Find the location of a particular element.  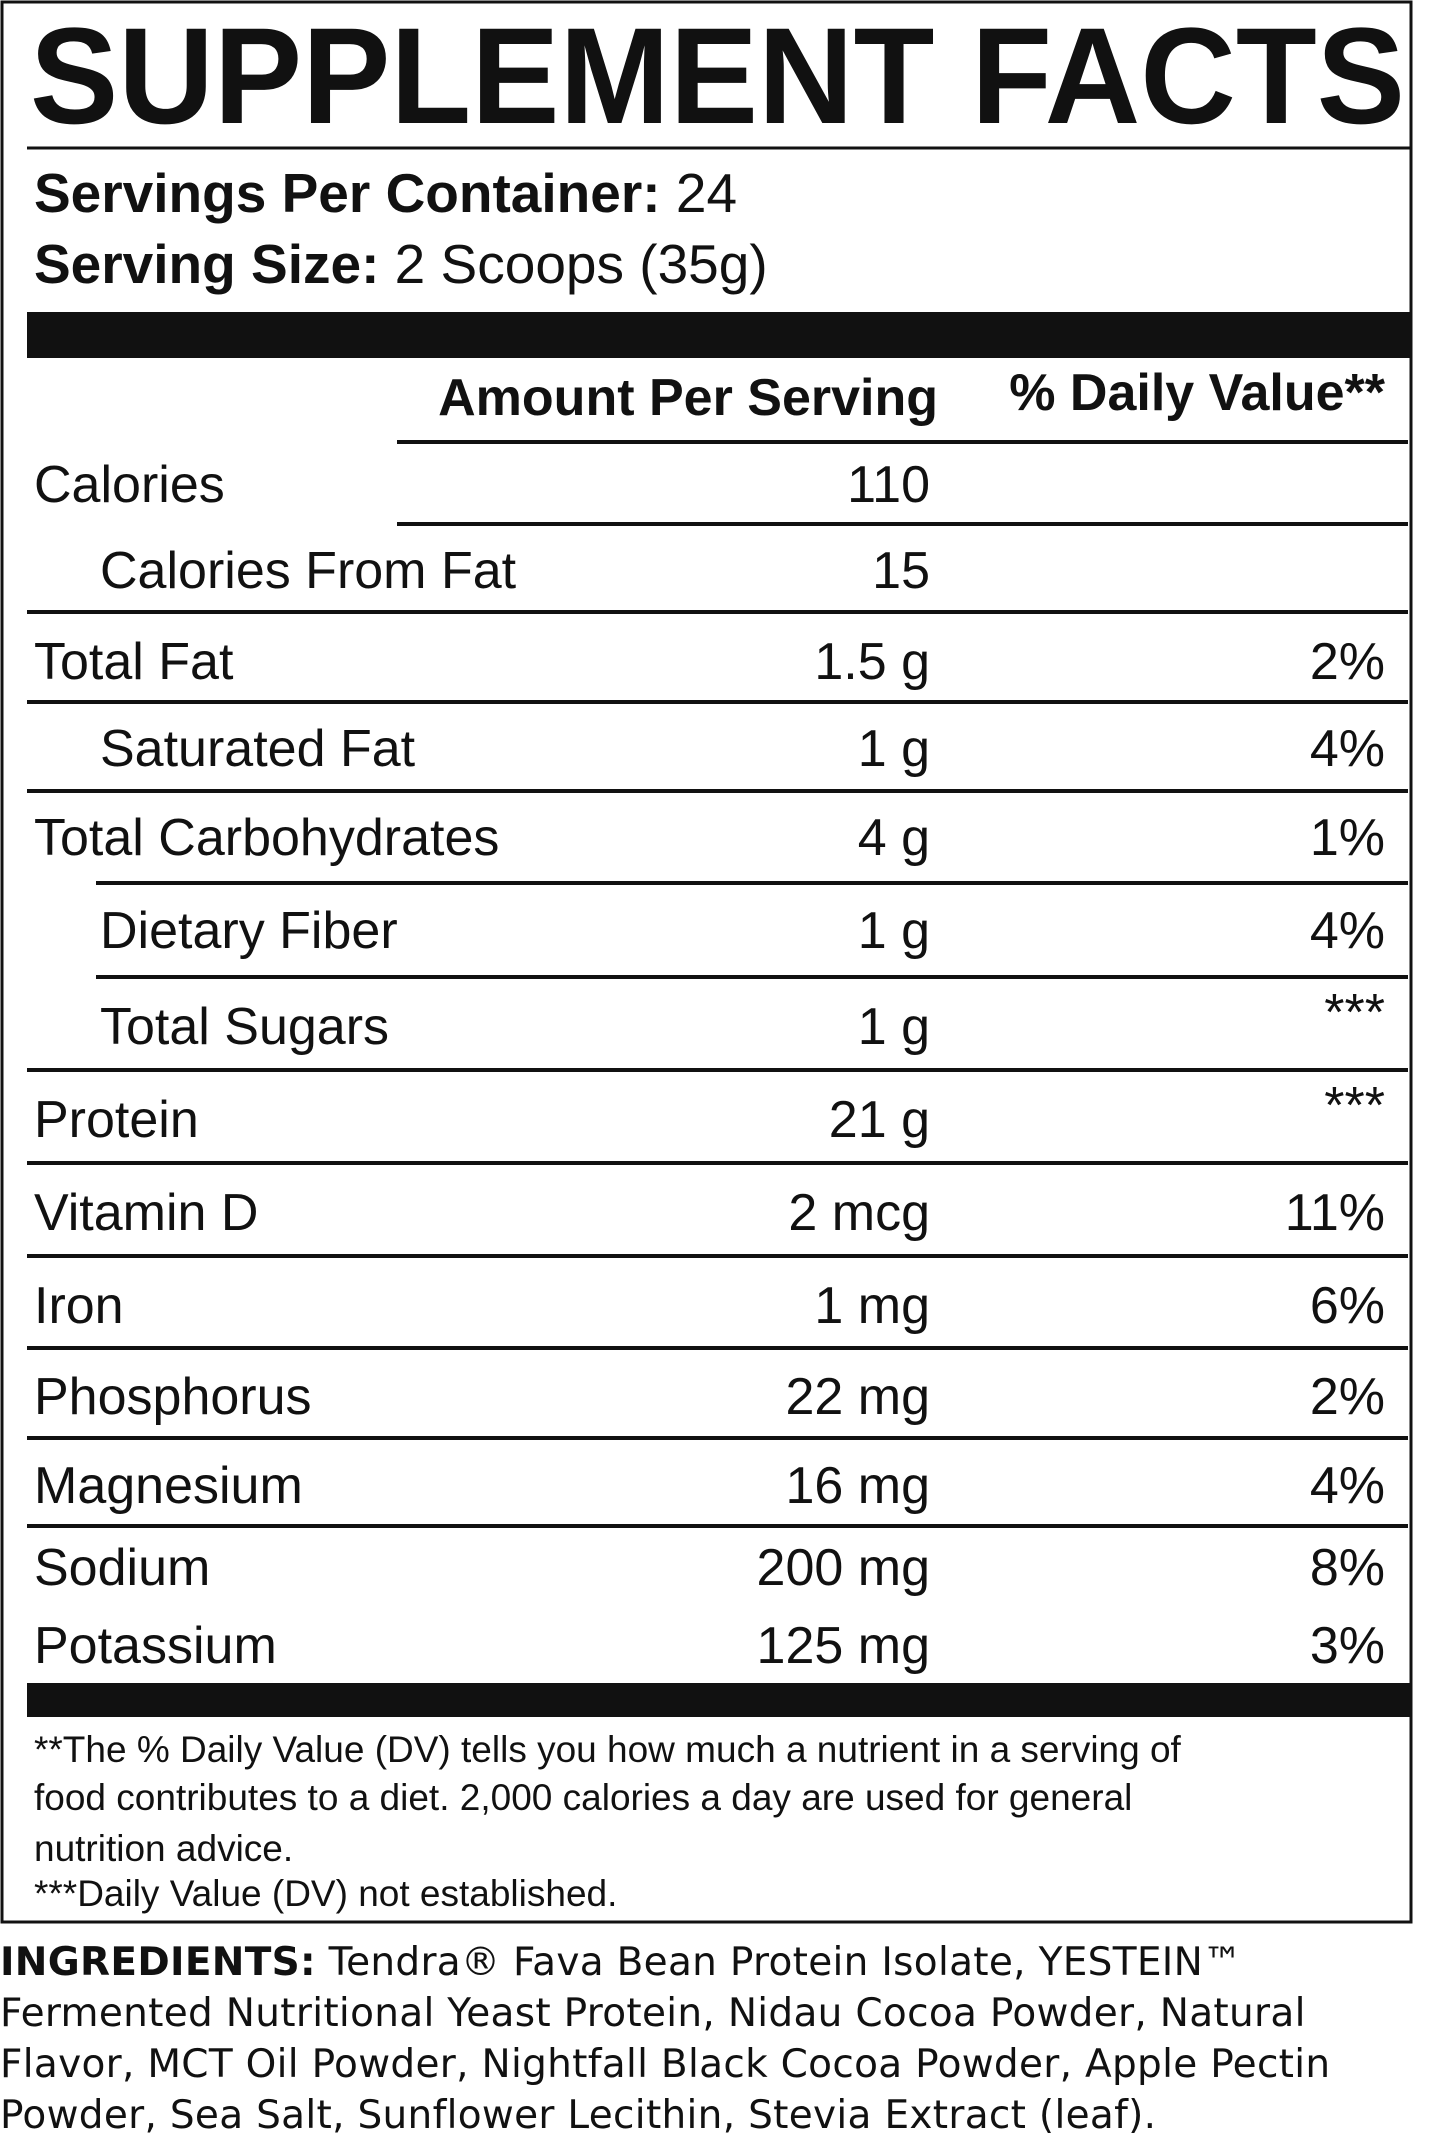

amount: 1 mg is located at coordinates (872, 1306).